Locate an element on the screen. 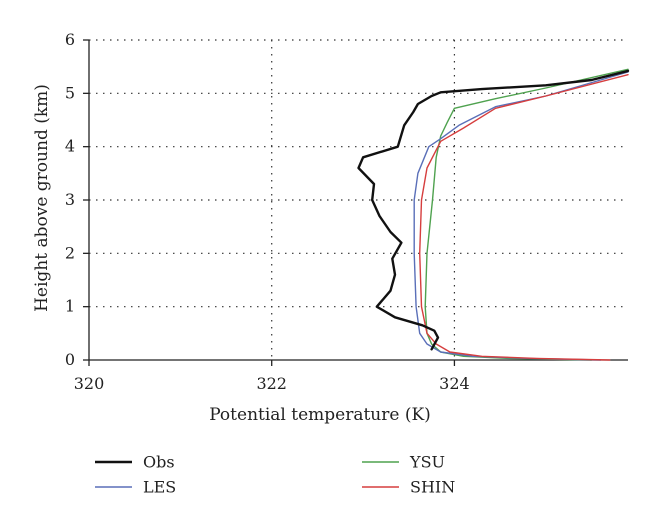 Image resolution: width=660 pixels, height=525 pixels. y-tick-label: 3 is located at coordinates (70, 199).